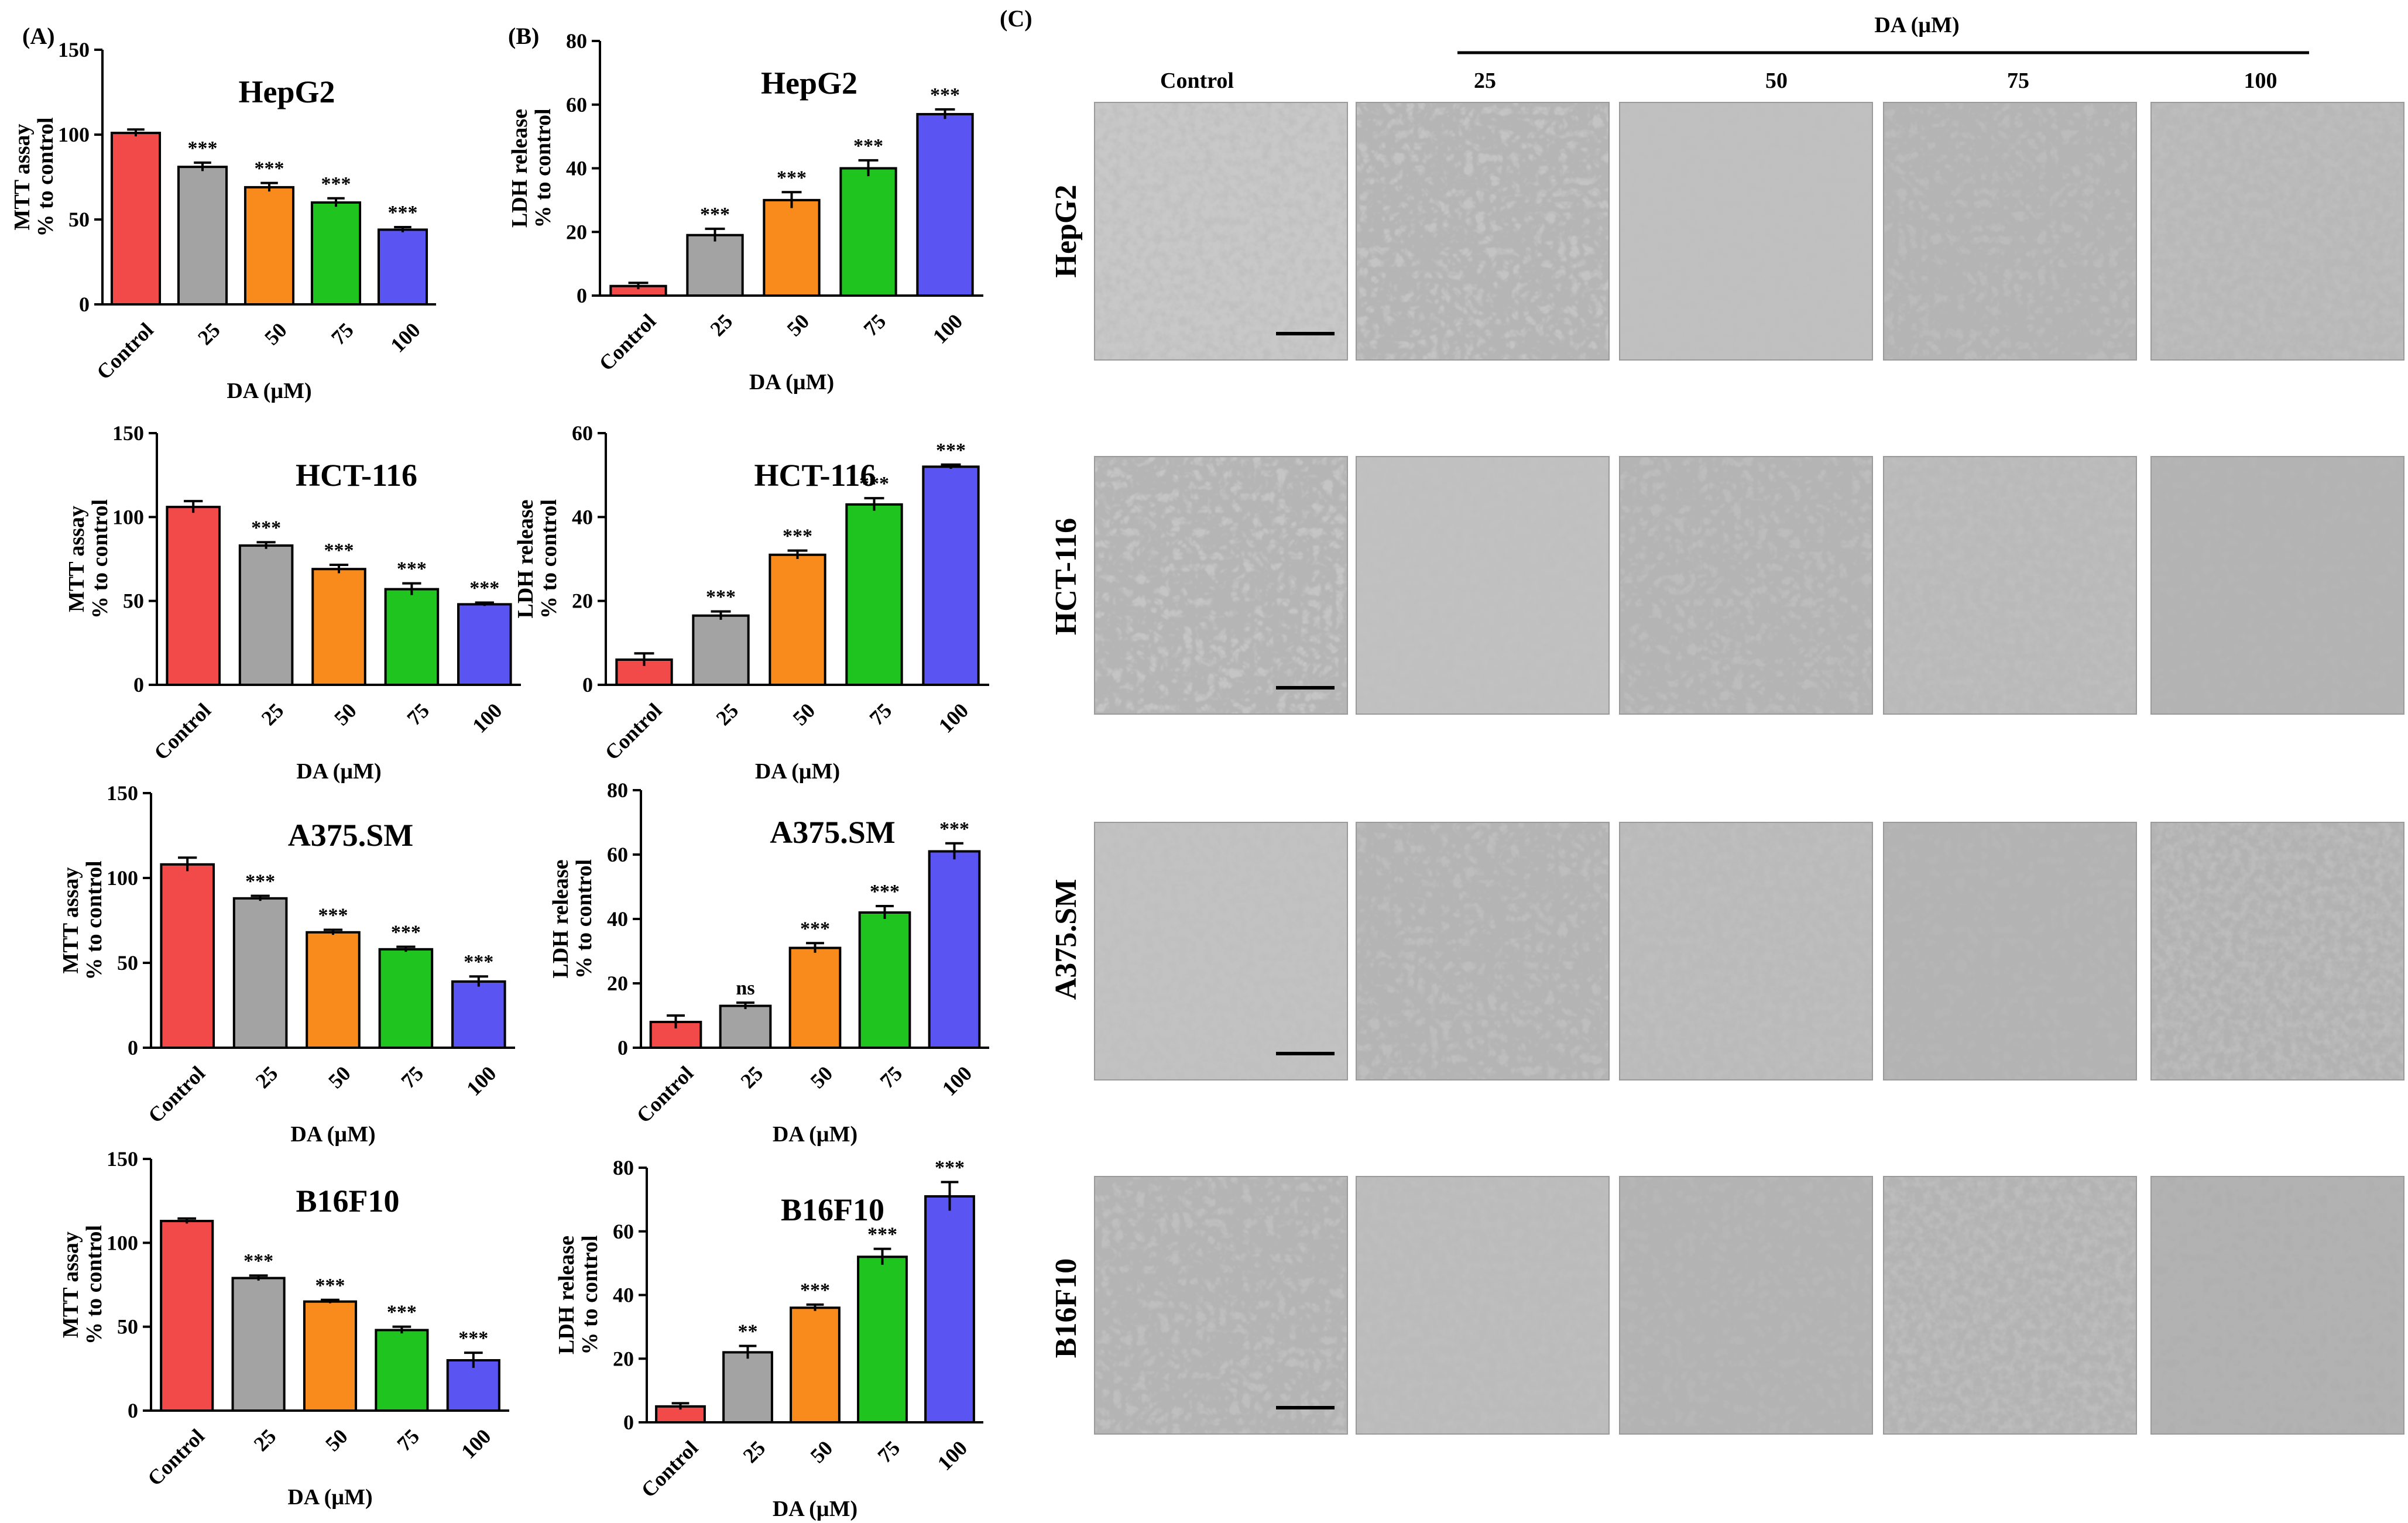 The height and width of the screenshot is (1523, 2408). What do you see at coordinates (127, 1327) in the screenshot?
I see `y-tick-label: 50` at bounding box center [127, 1327].